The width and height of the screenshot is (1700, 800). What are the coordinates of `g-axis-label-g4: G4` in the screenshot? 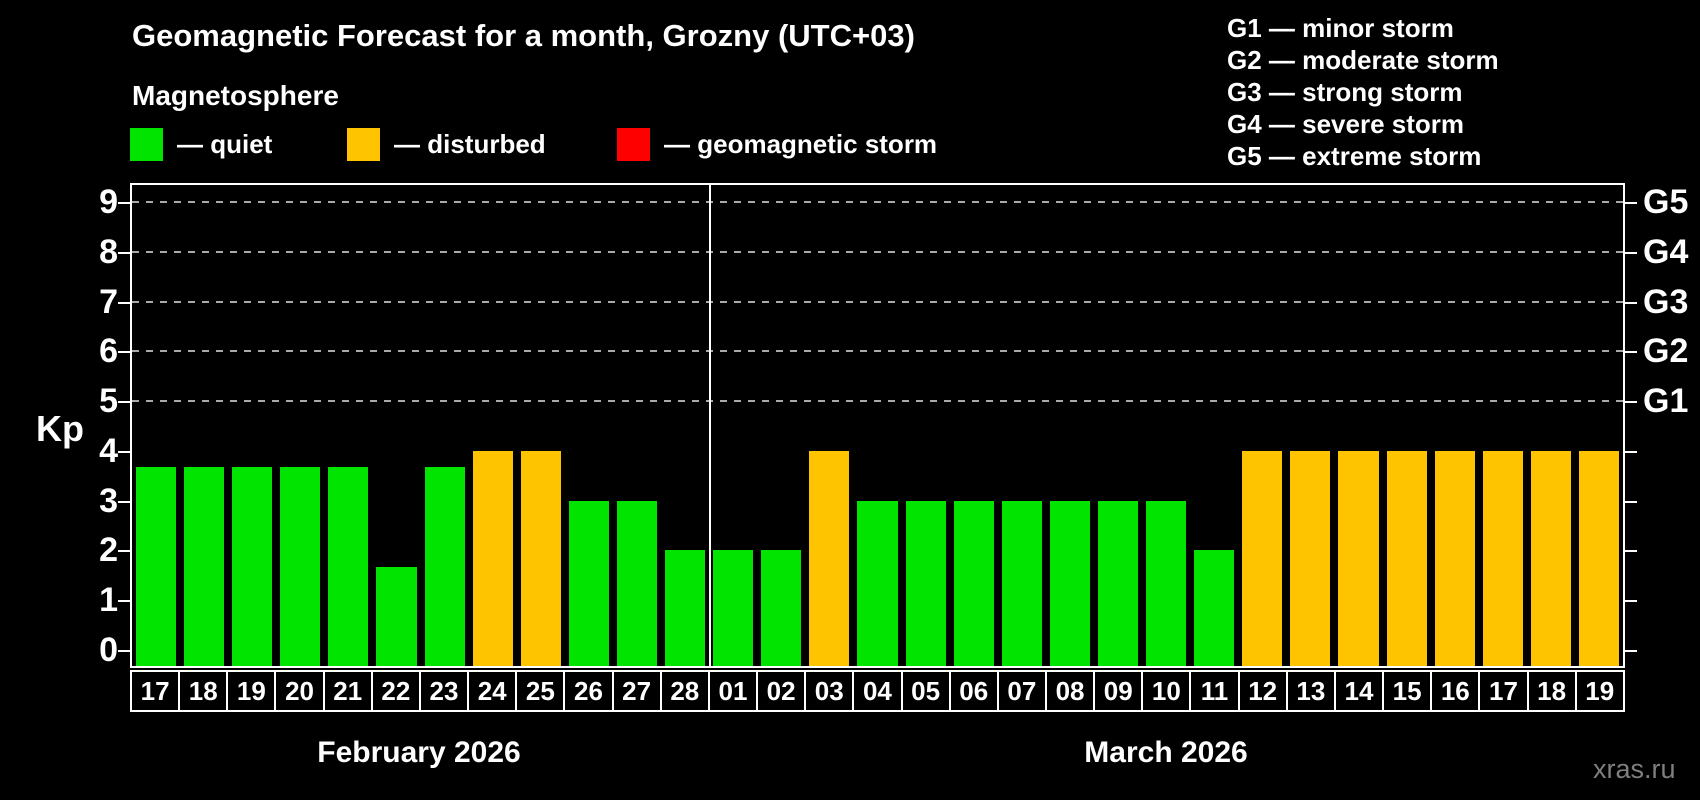 It's located at (1666, 251).